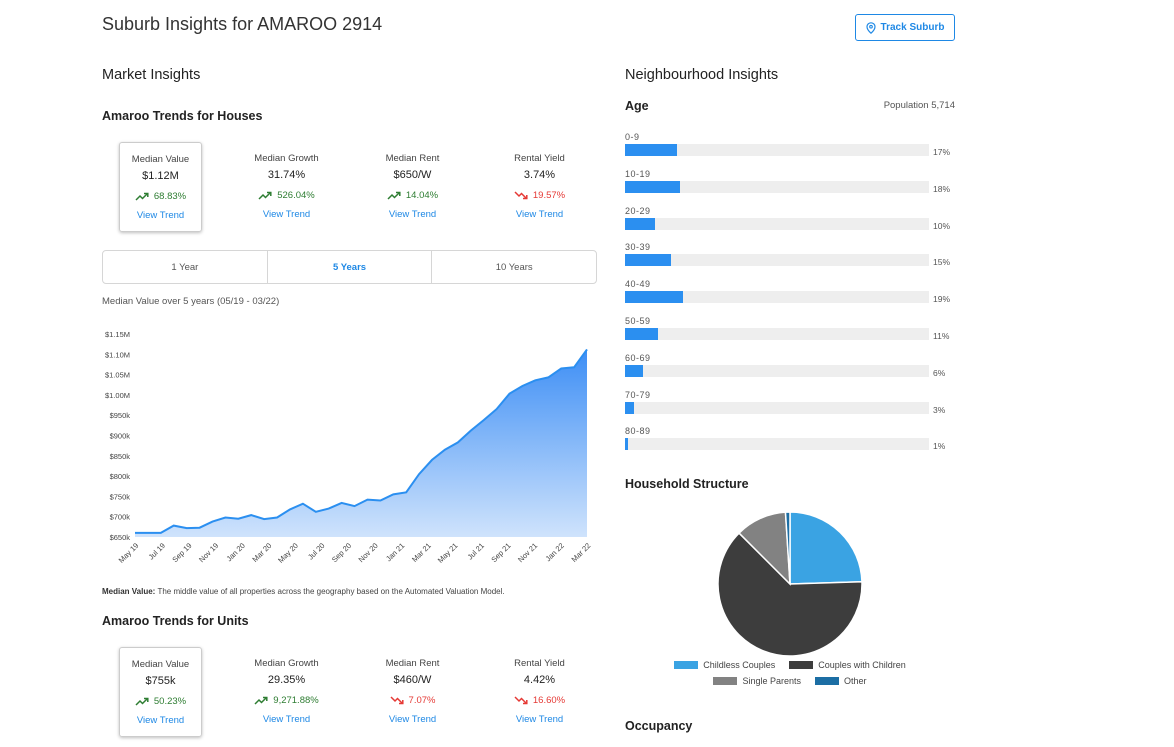  What do you see at coordinates (421, 552) in the screenshot?
I see `x-tick-label: Mar 21` at bounding box center [421, 552].